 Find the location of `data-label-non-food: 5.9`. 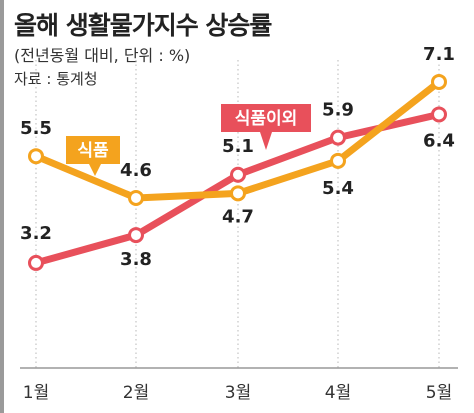

data-label-non-food: 5.9 is located at coordinates (338, 110).